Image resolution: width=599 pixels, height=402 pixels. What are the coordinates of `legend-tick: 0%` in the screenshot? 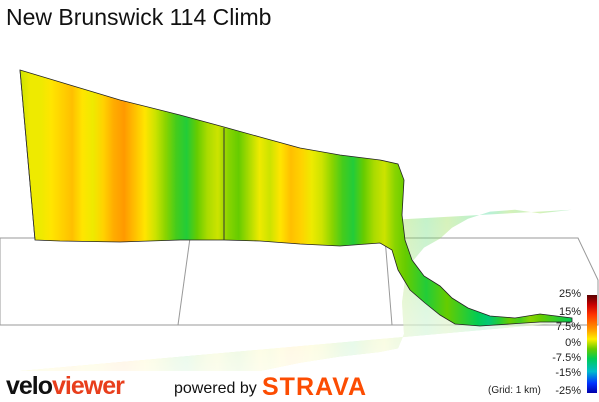 It's located at (573, 343).